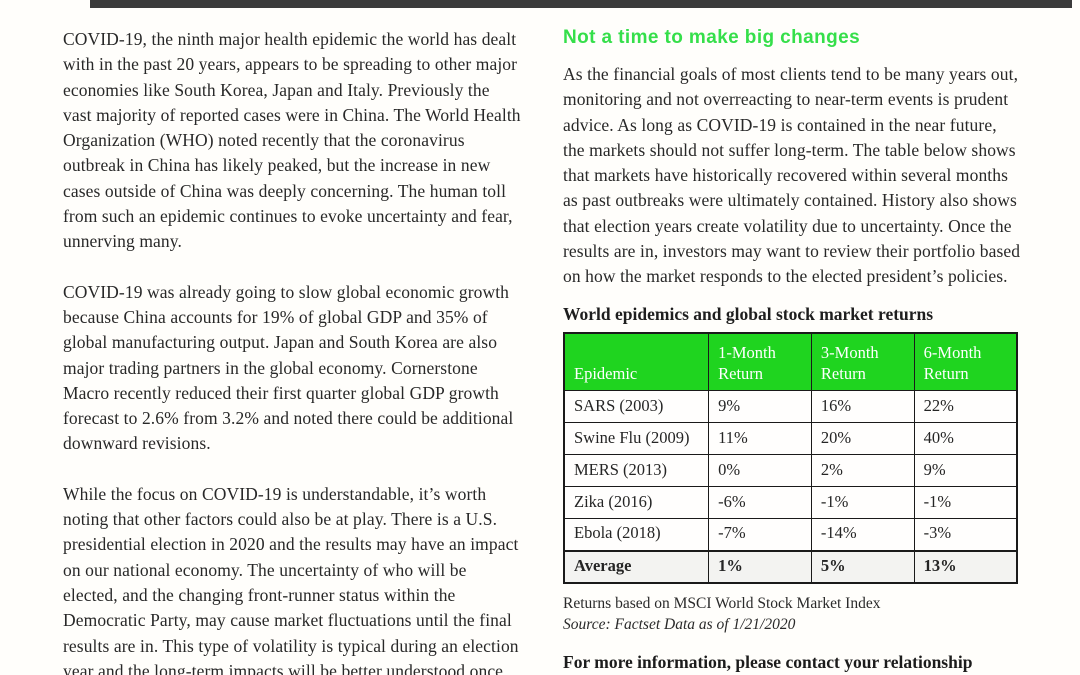 The height and width of the screenshot is (675, 1080). What do you see at coordinates (760, 407) in the screenshot?
I see `cell-1m: 9%` at bounding box center [760, 407].